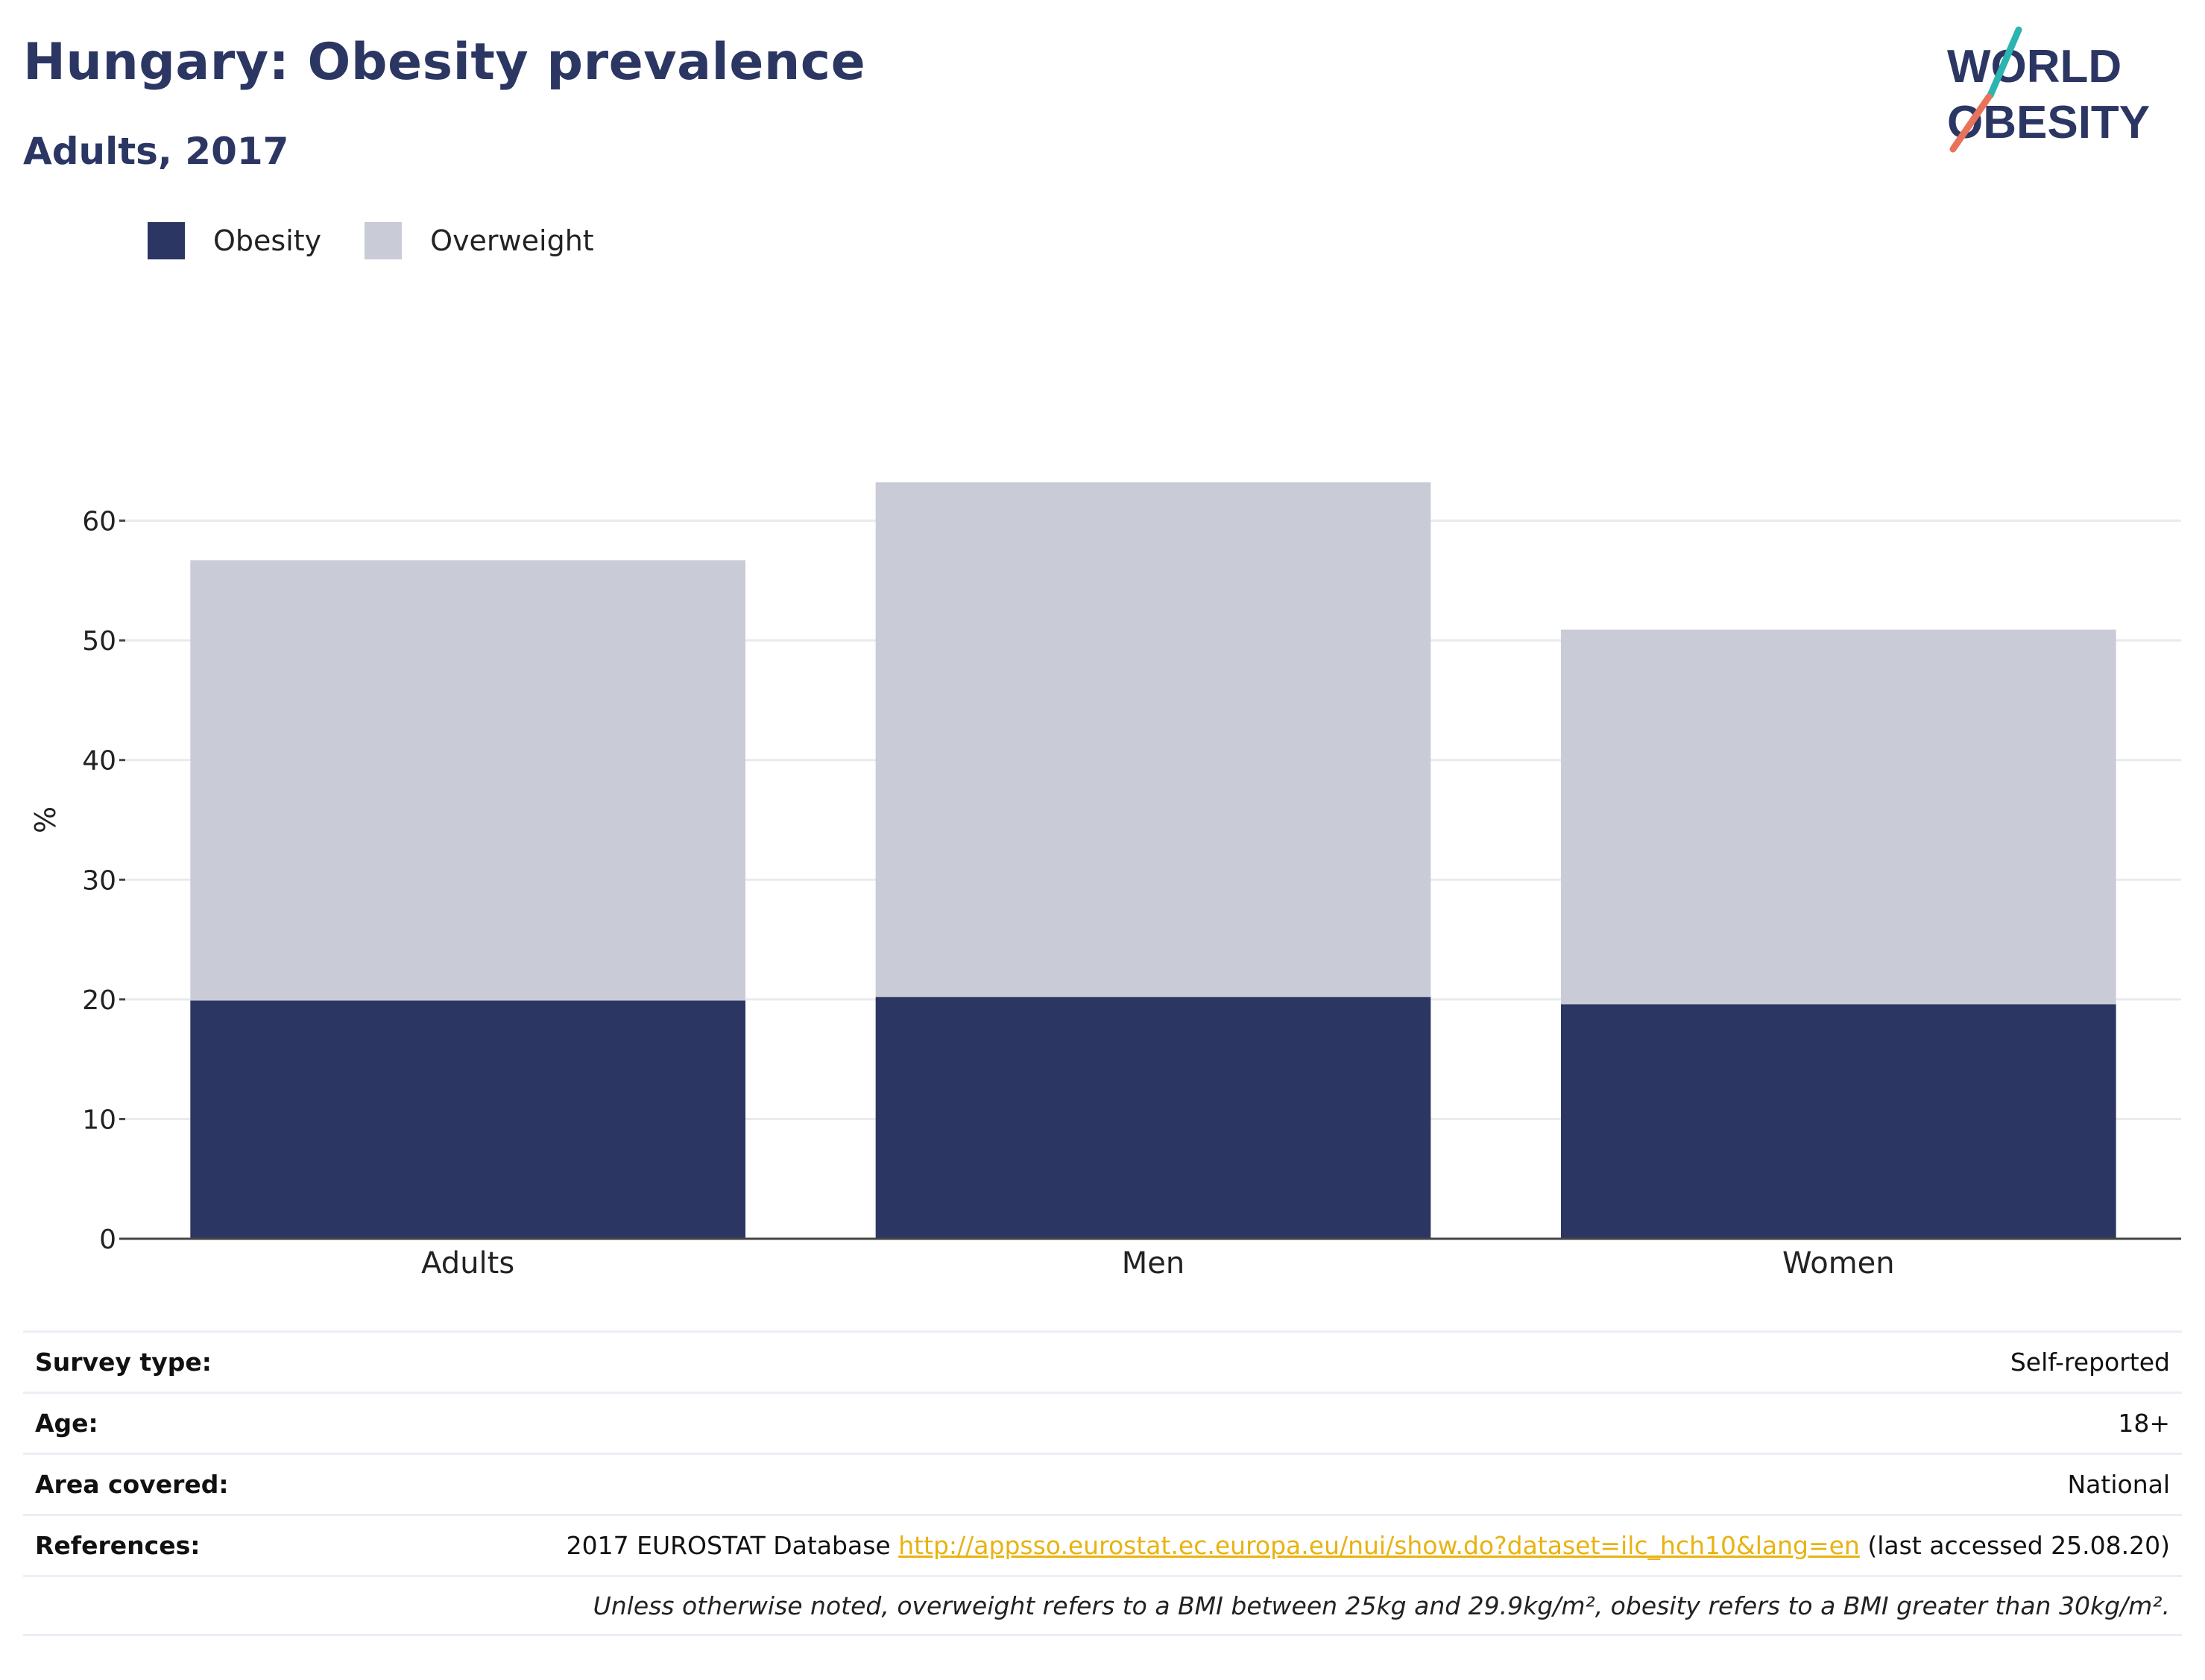 This screenshot has height=1680, width=2205. I want to click on survey-type-value: Self-reported, so click(2090, 1362).